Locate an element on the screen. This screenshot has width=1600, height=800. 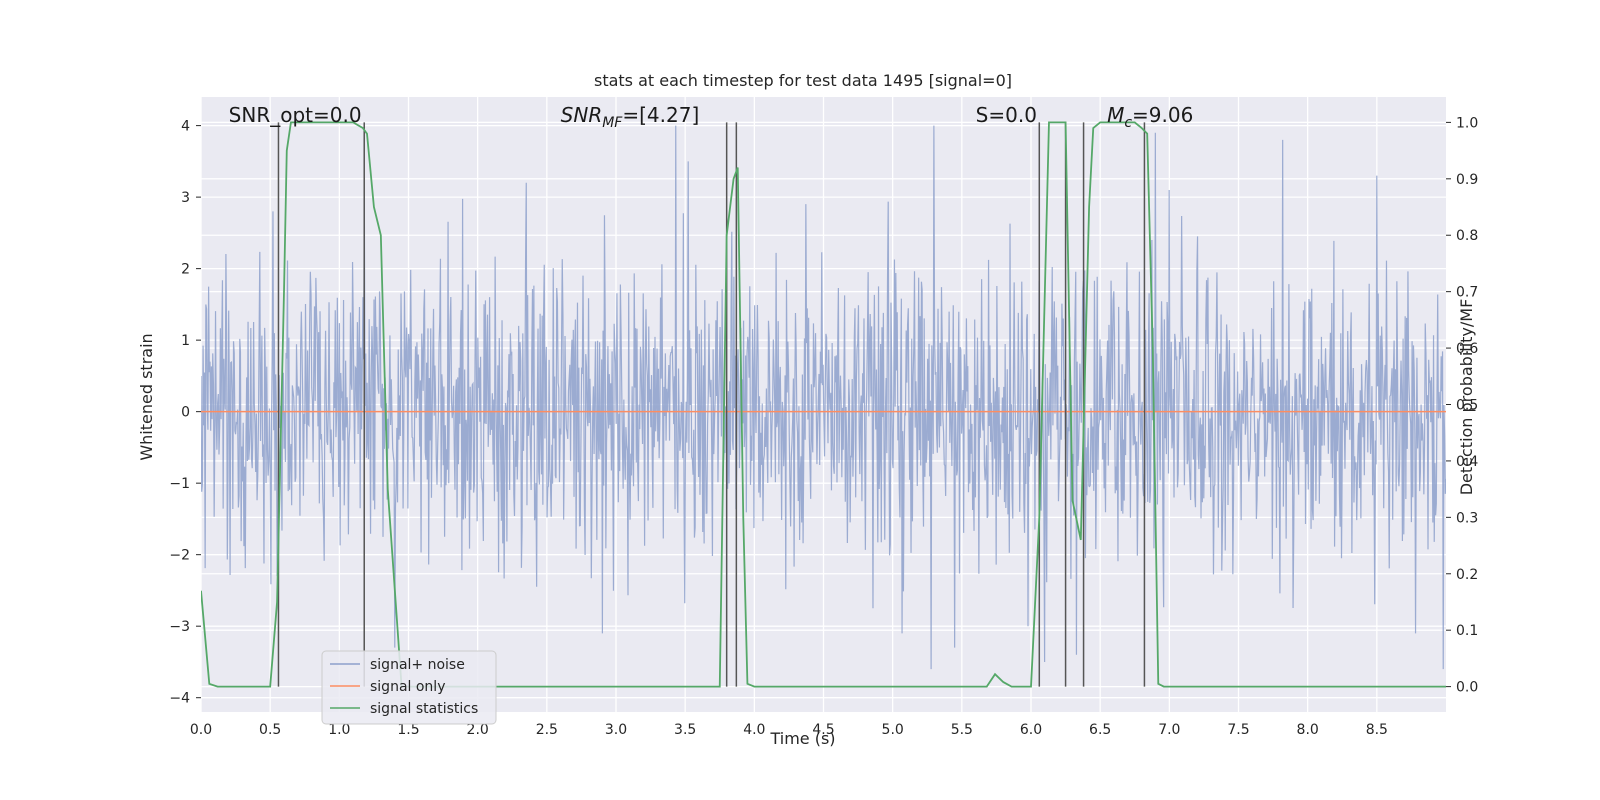
y-tick-label: 4 is located at coordinates (185, 127).